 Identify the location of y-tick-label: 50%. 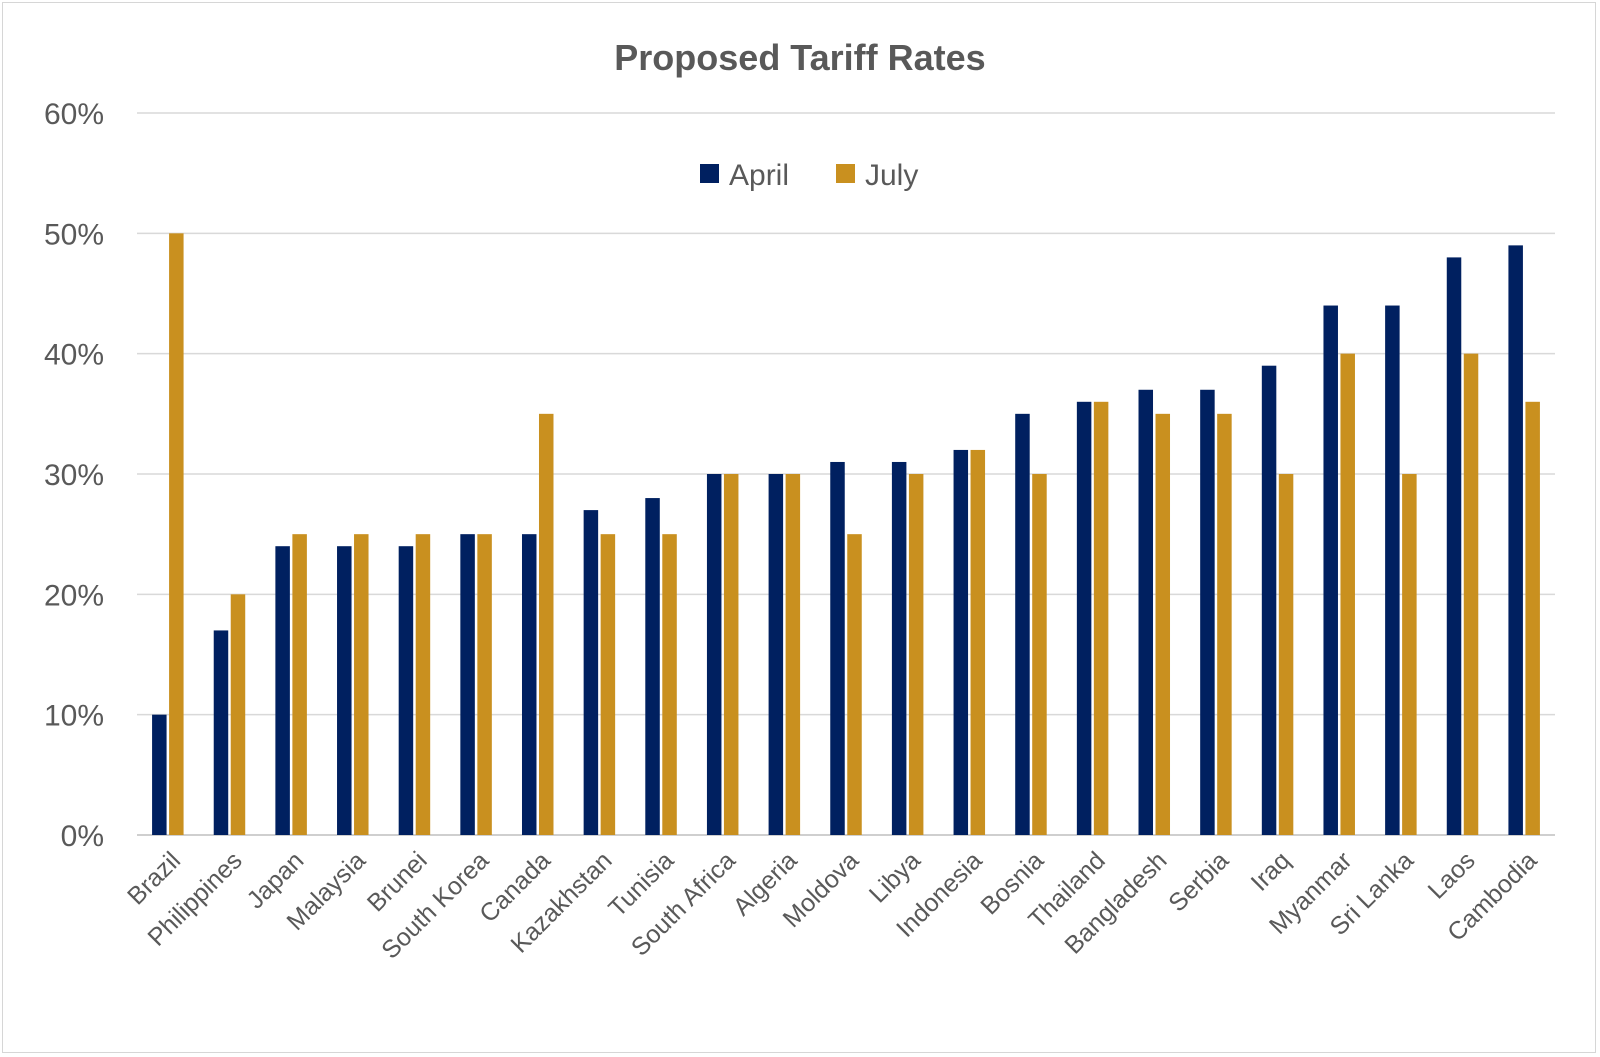
(74, 234).